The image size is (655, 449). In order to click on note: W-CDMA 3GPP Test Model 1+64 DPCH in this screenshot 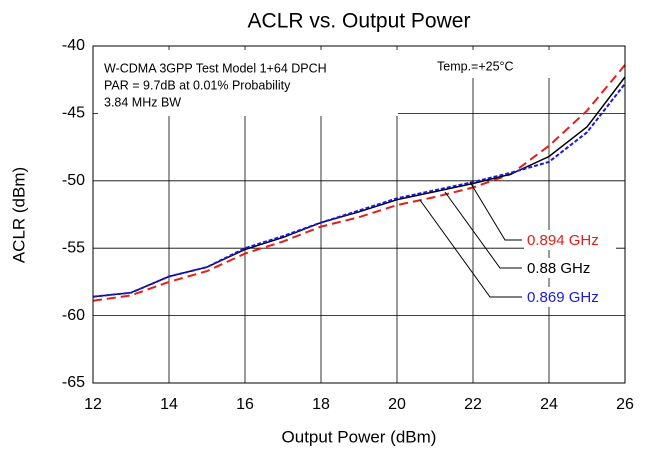, I will do `click(215, 68)`.